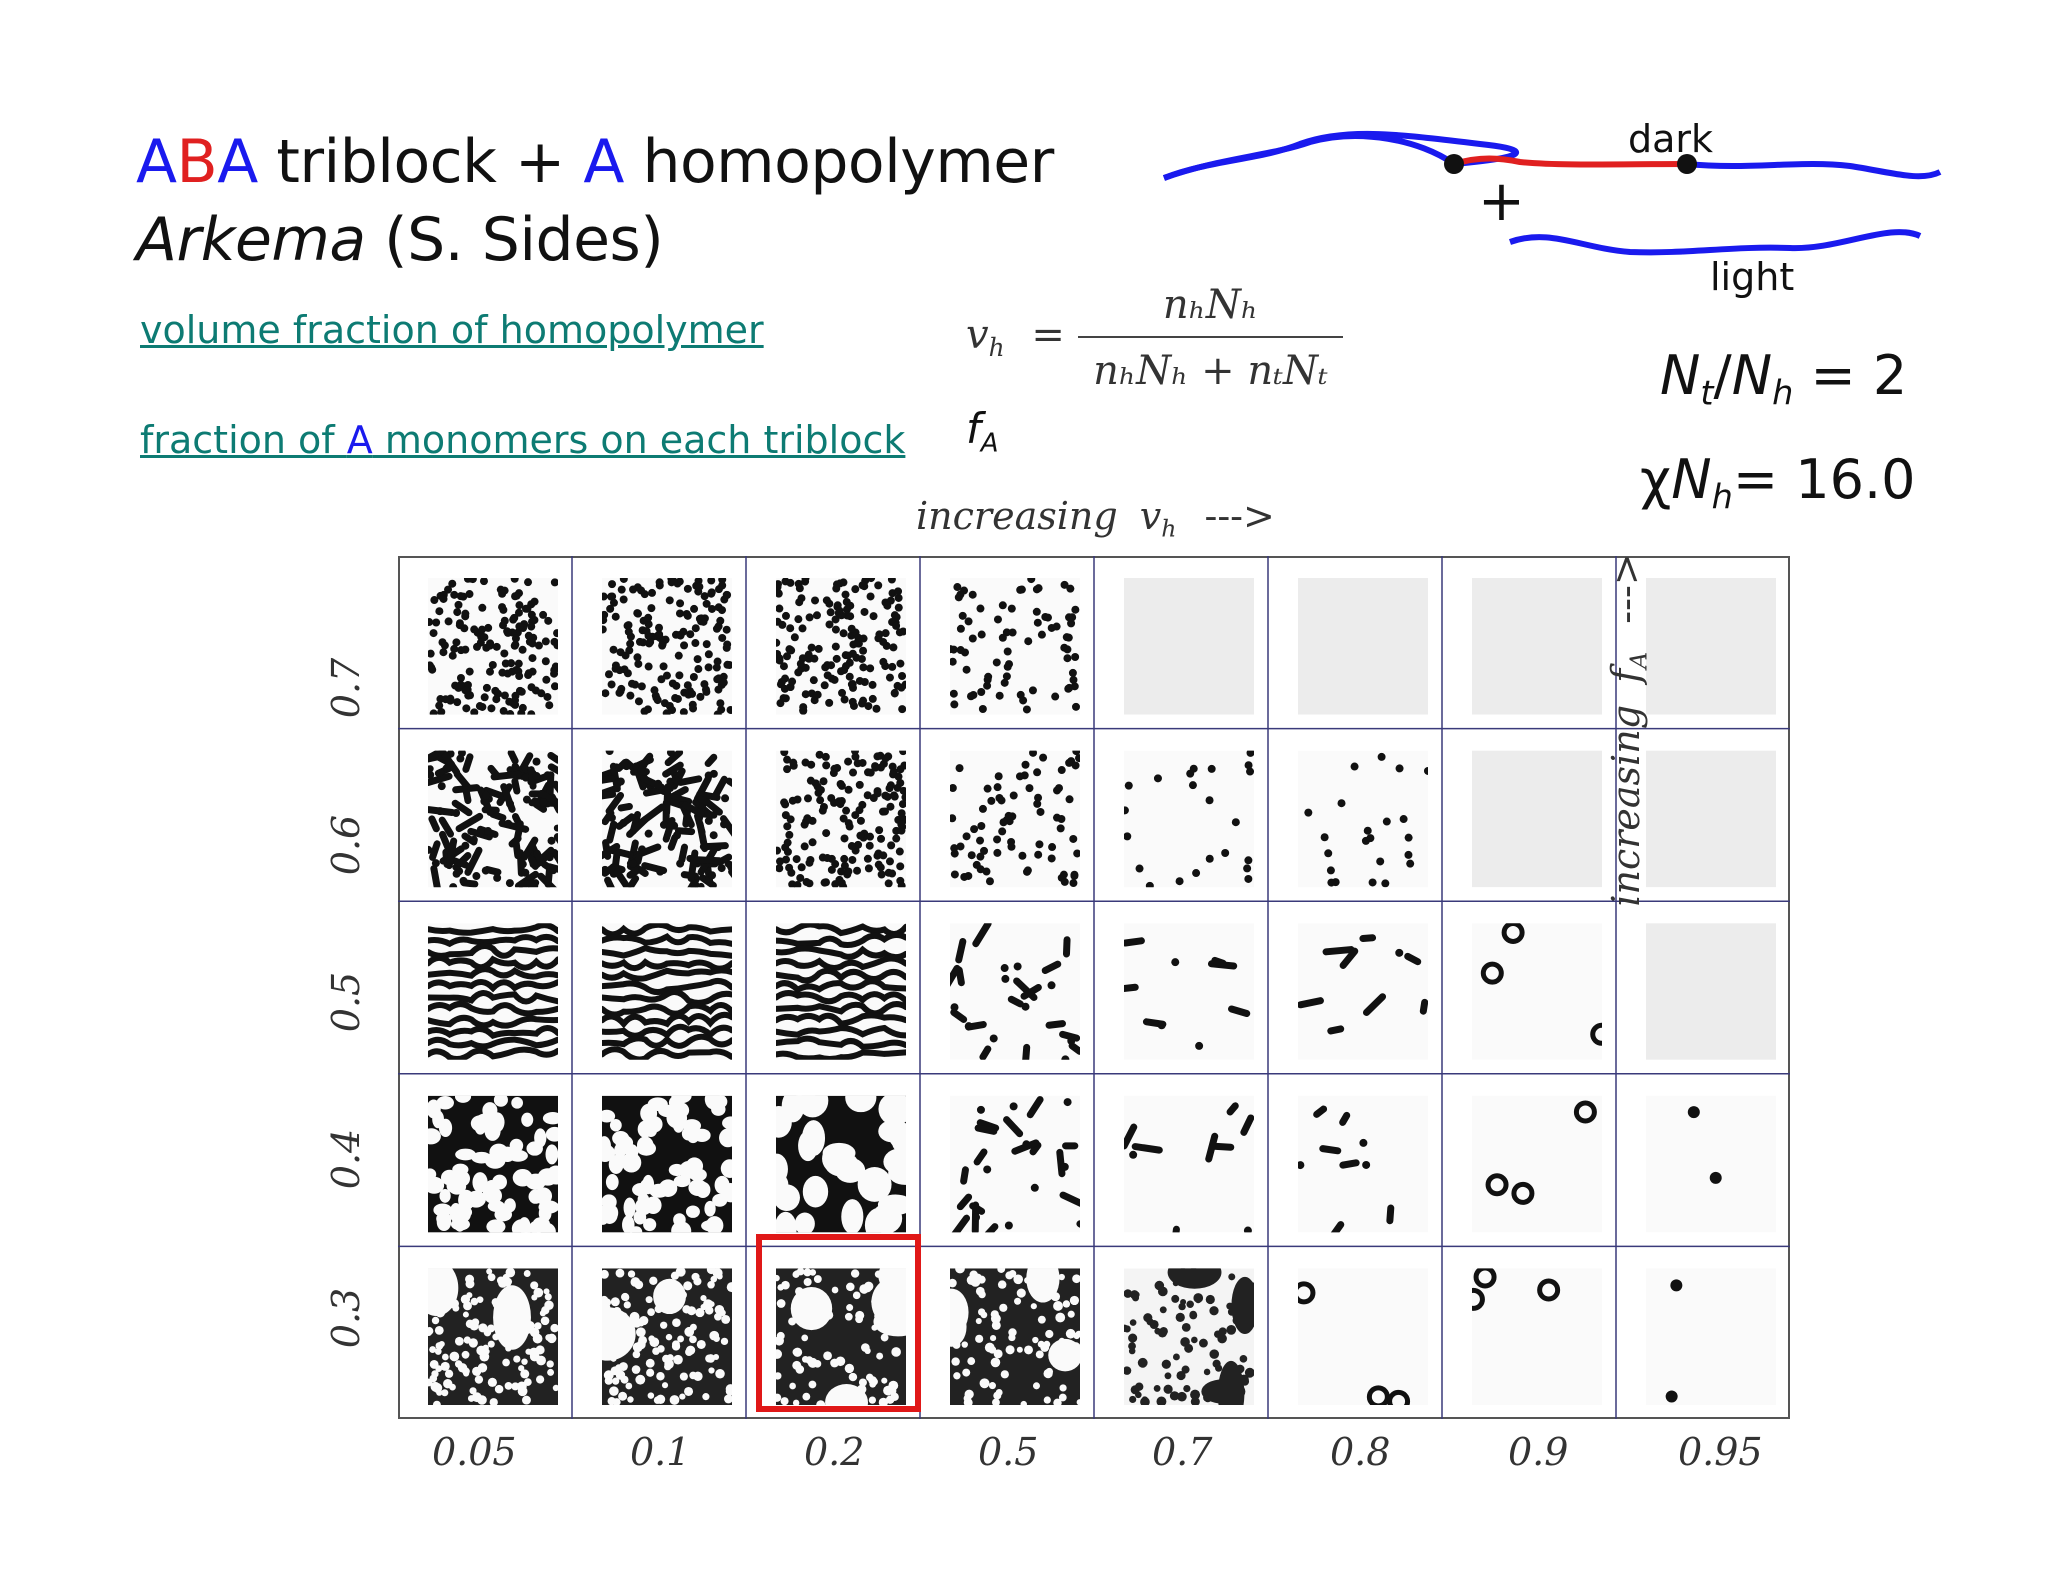 Image resolution: width=2048 pixels, height=1582 pixels. I want to click on equation-denominator: nₕNₕ + nₜNₜ, so click(1210, 371).